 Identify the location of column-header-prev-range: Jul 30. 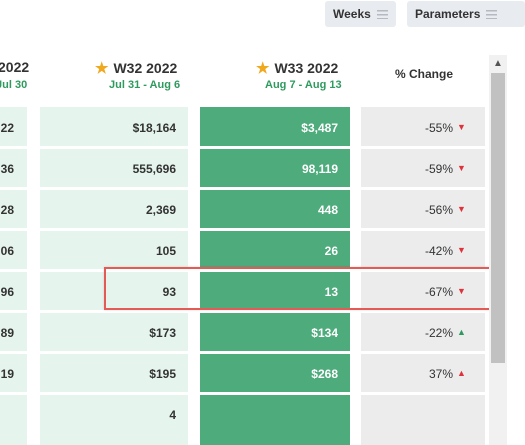
(14, 85).